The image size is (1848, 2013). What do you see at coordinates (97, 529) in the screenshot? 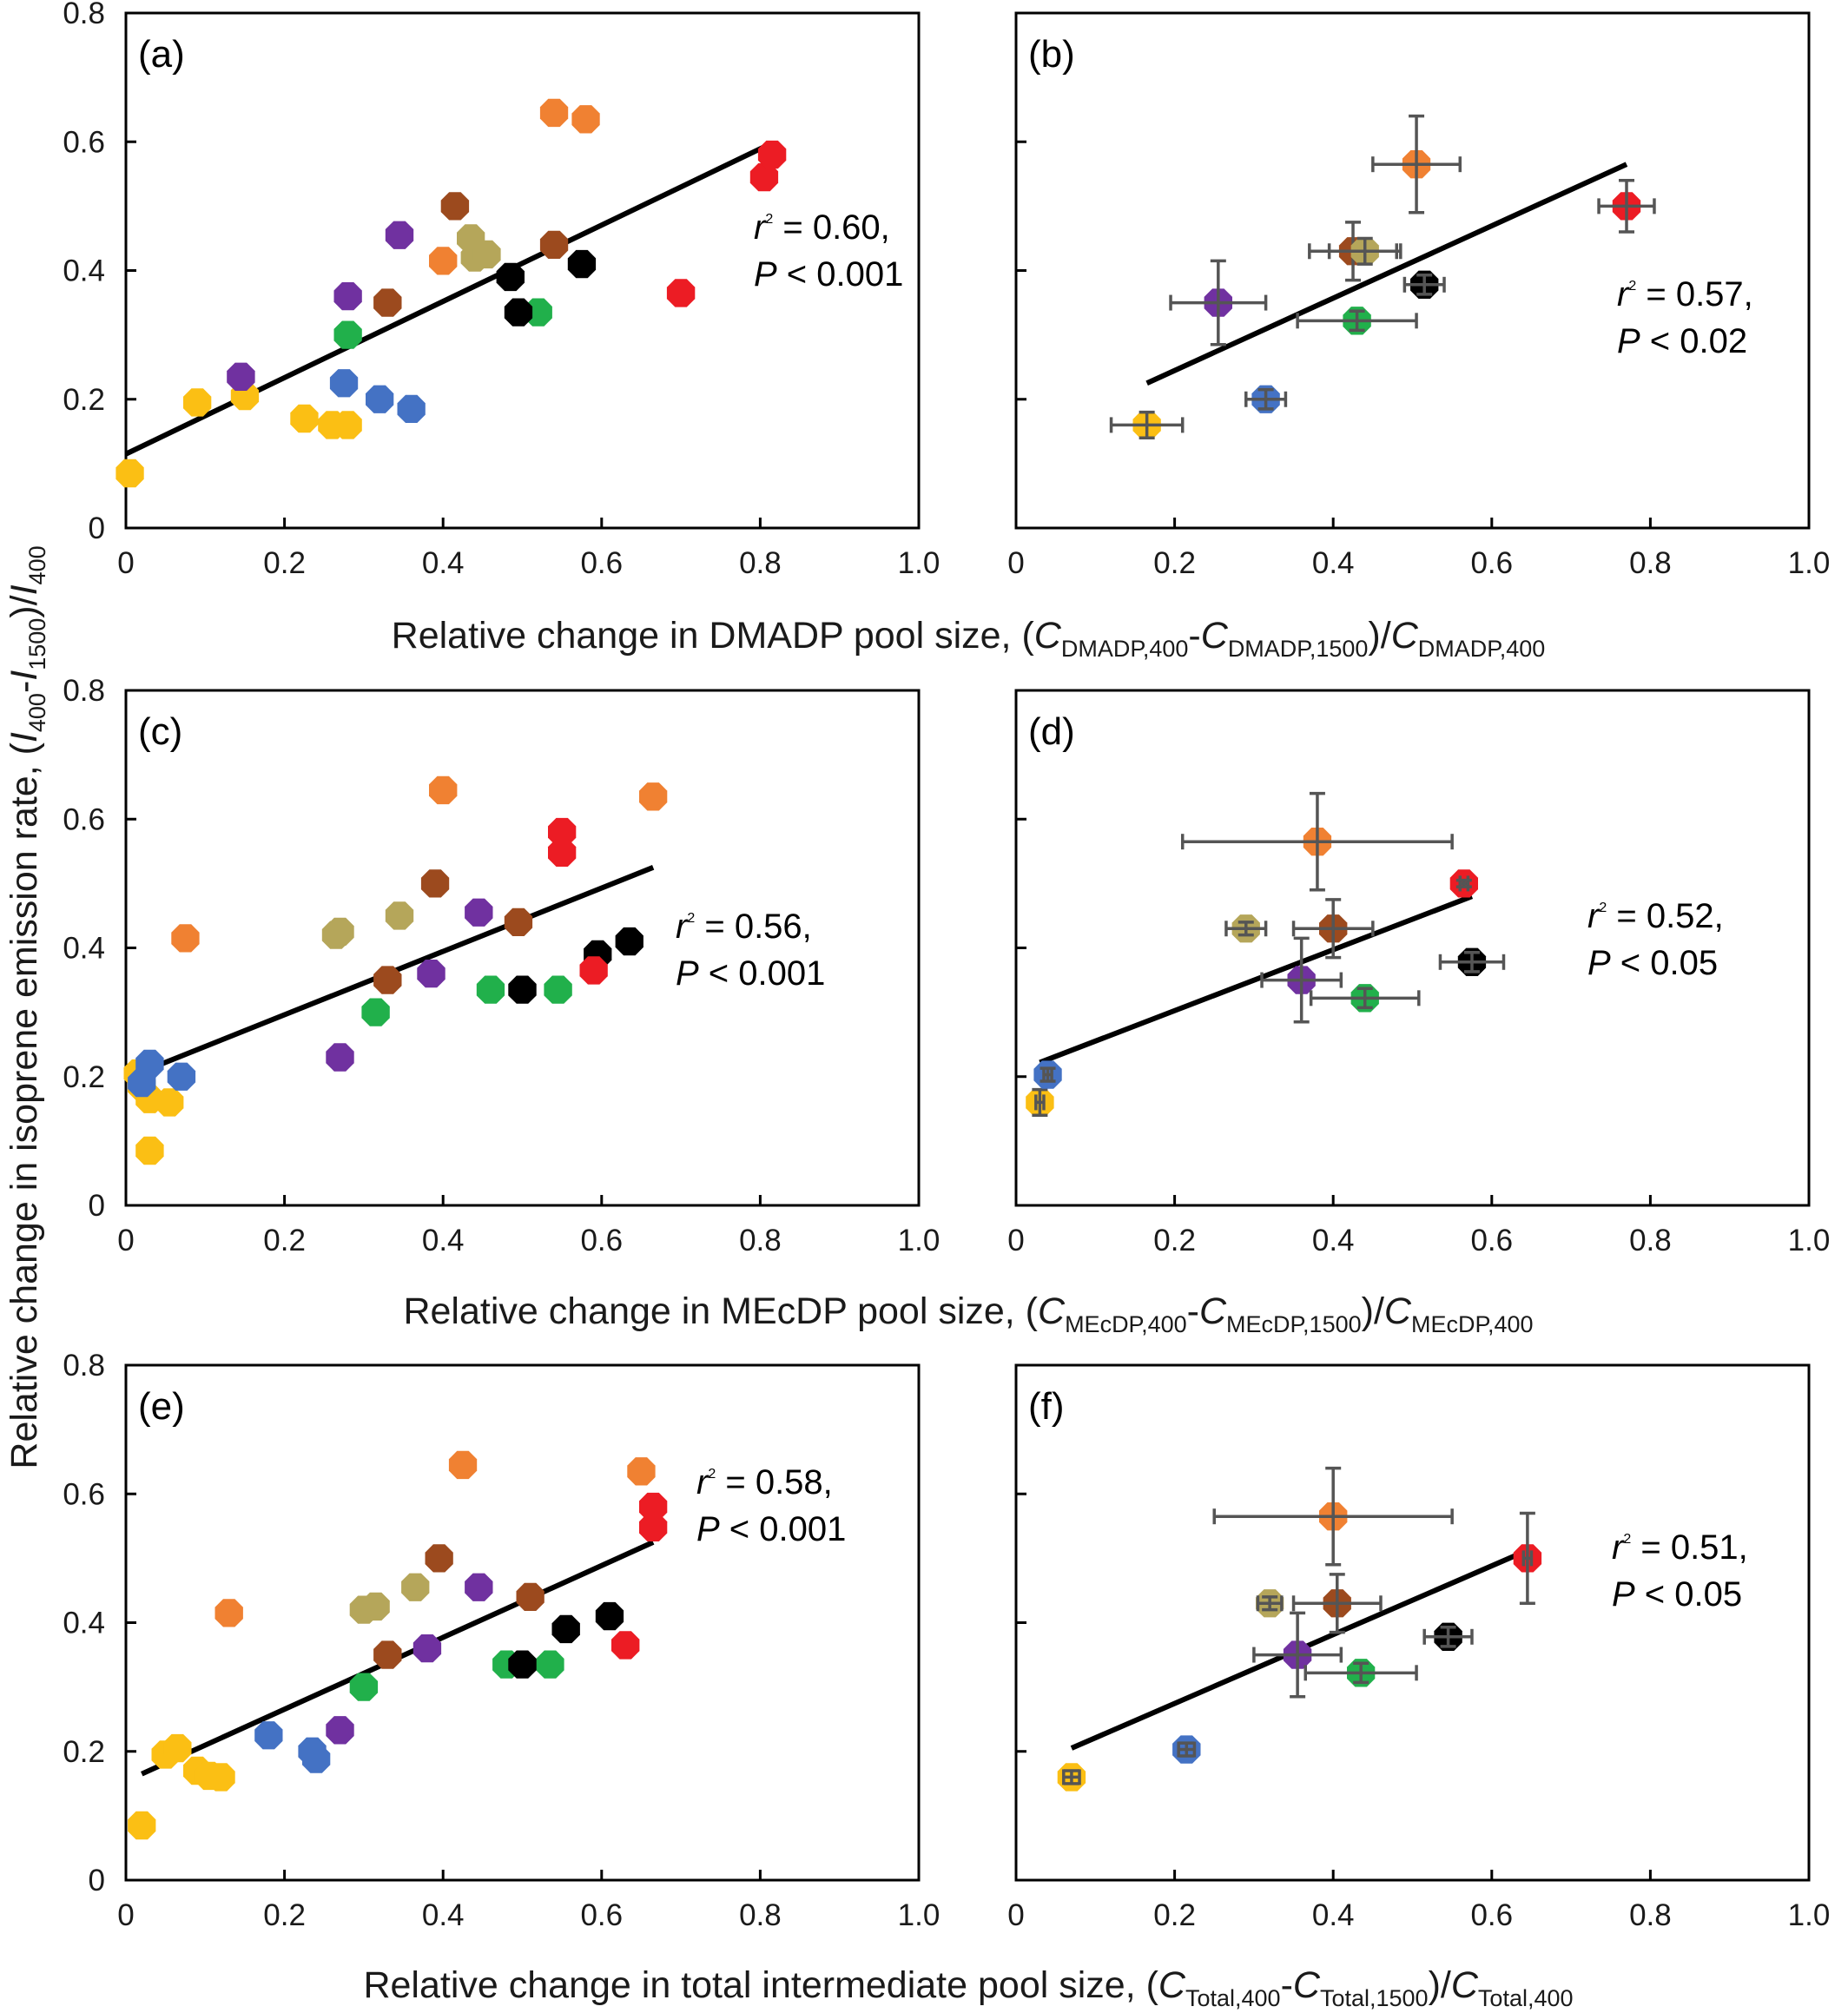
I see `y-tick-label: 0` at bounding box center [97, 529].